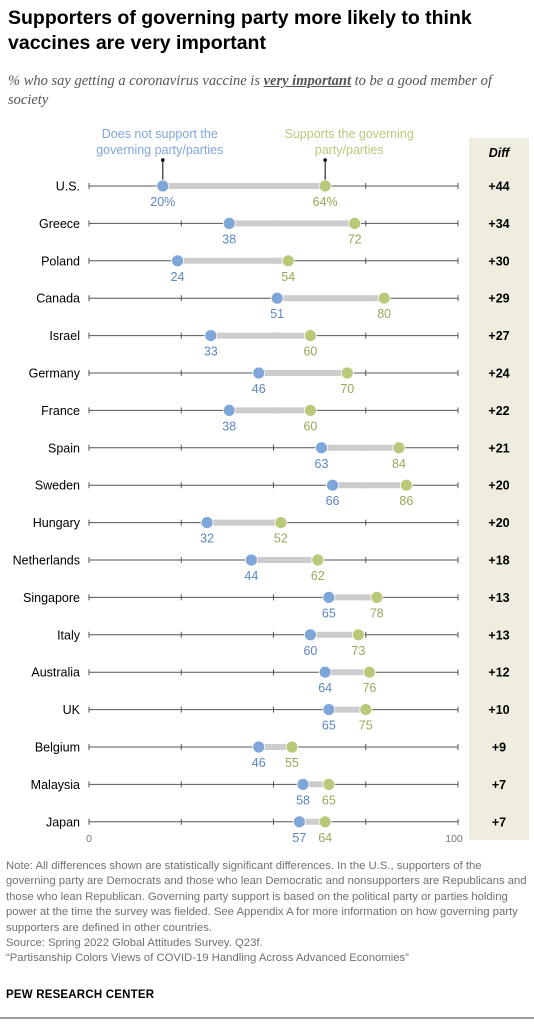  Describe the element at coordinates (259, 389) in the screenshot. I see `value-label-non-supporters: 46` at that location.